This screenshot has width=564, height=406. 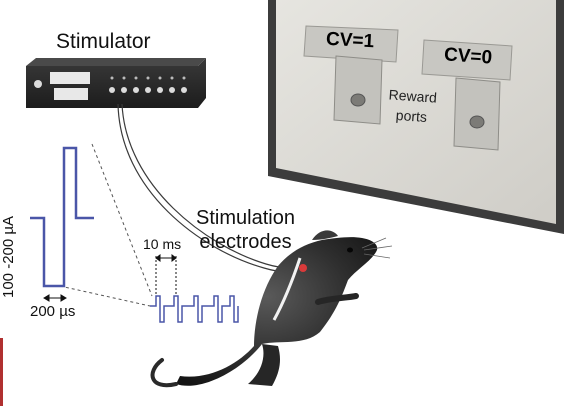 I want to click on cv0-tag, so click(x=467, y=60).